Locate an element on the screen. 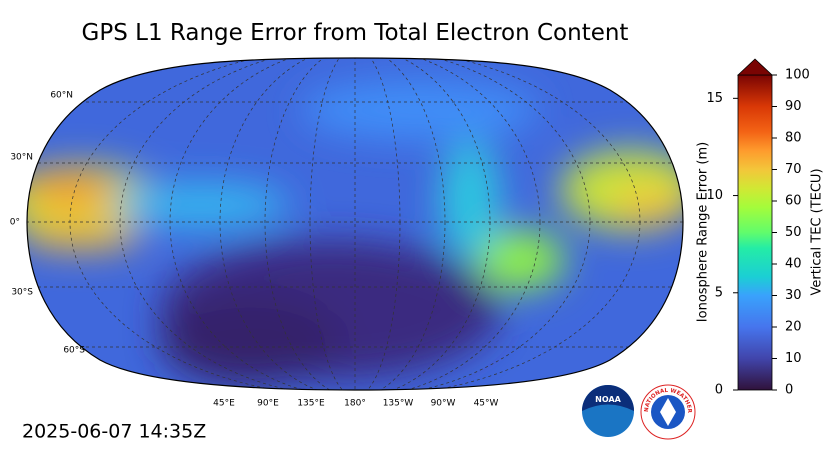 The image size is (832, 468). right-tick-label: 10 is located at coordinates (793, 358).